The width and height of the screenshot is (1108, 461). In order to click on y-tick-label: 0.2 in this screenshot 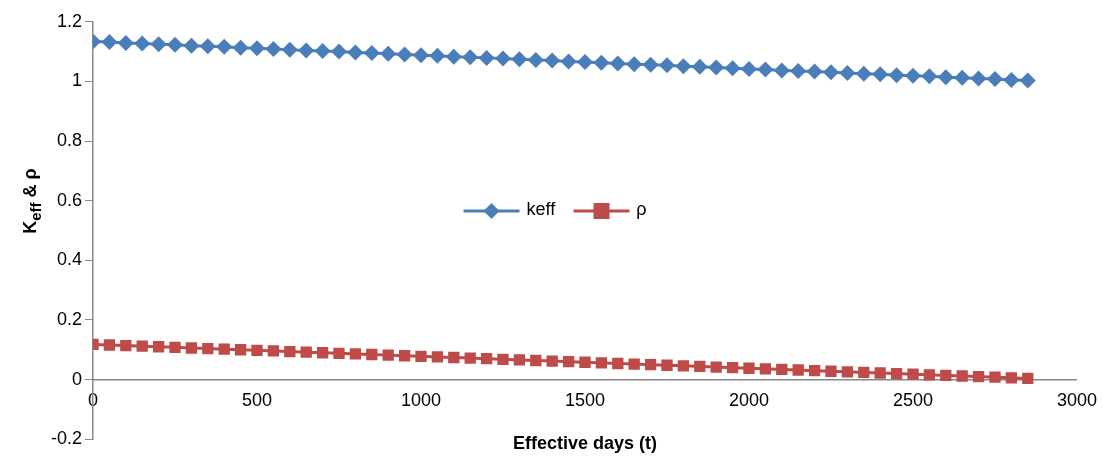, I will do `click(69, 318)`.